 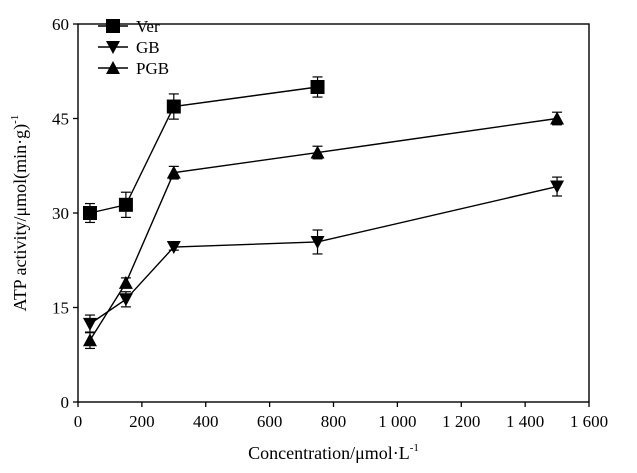 I want to click on y-tick-label: 60, so click(x=60, y=24).